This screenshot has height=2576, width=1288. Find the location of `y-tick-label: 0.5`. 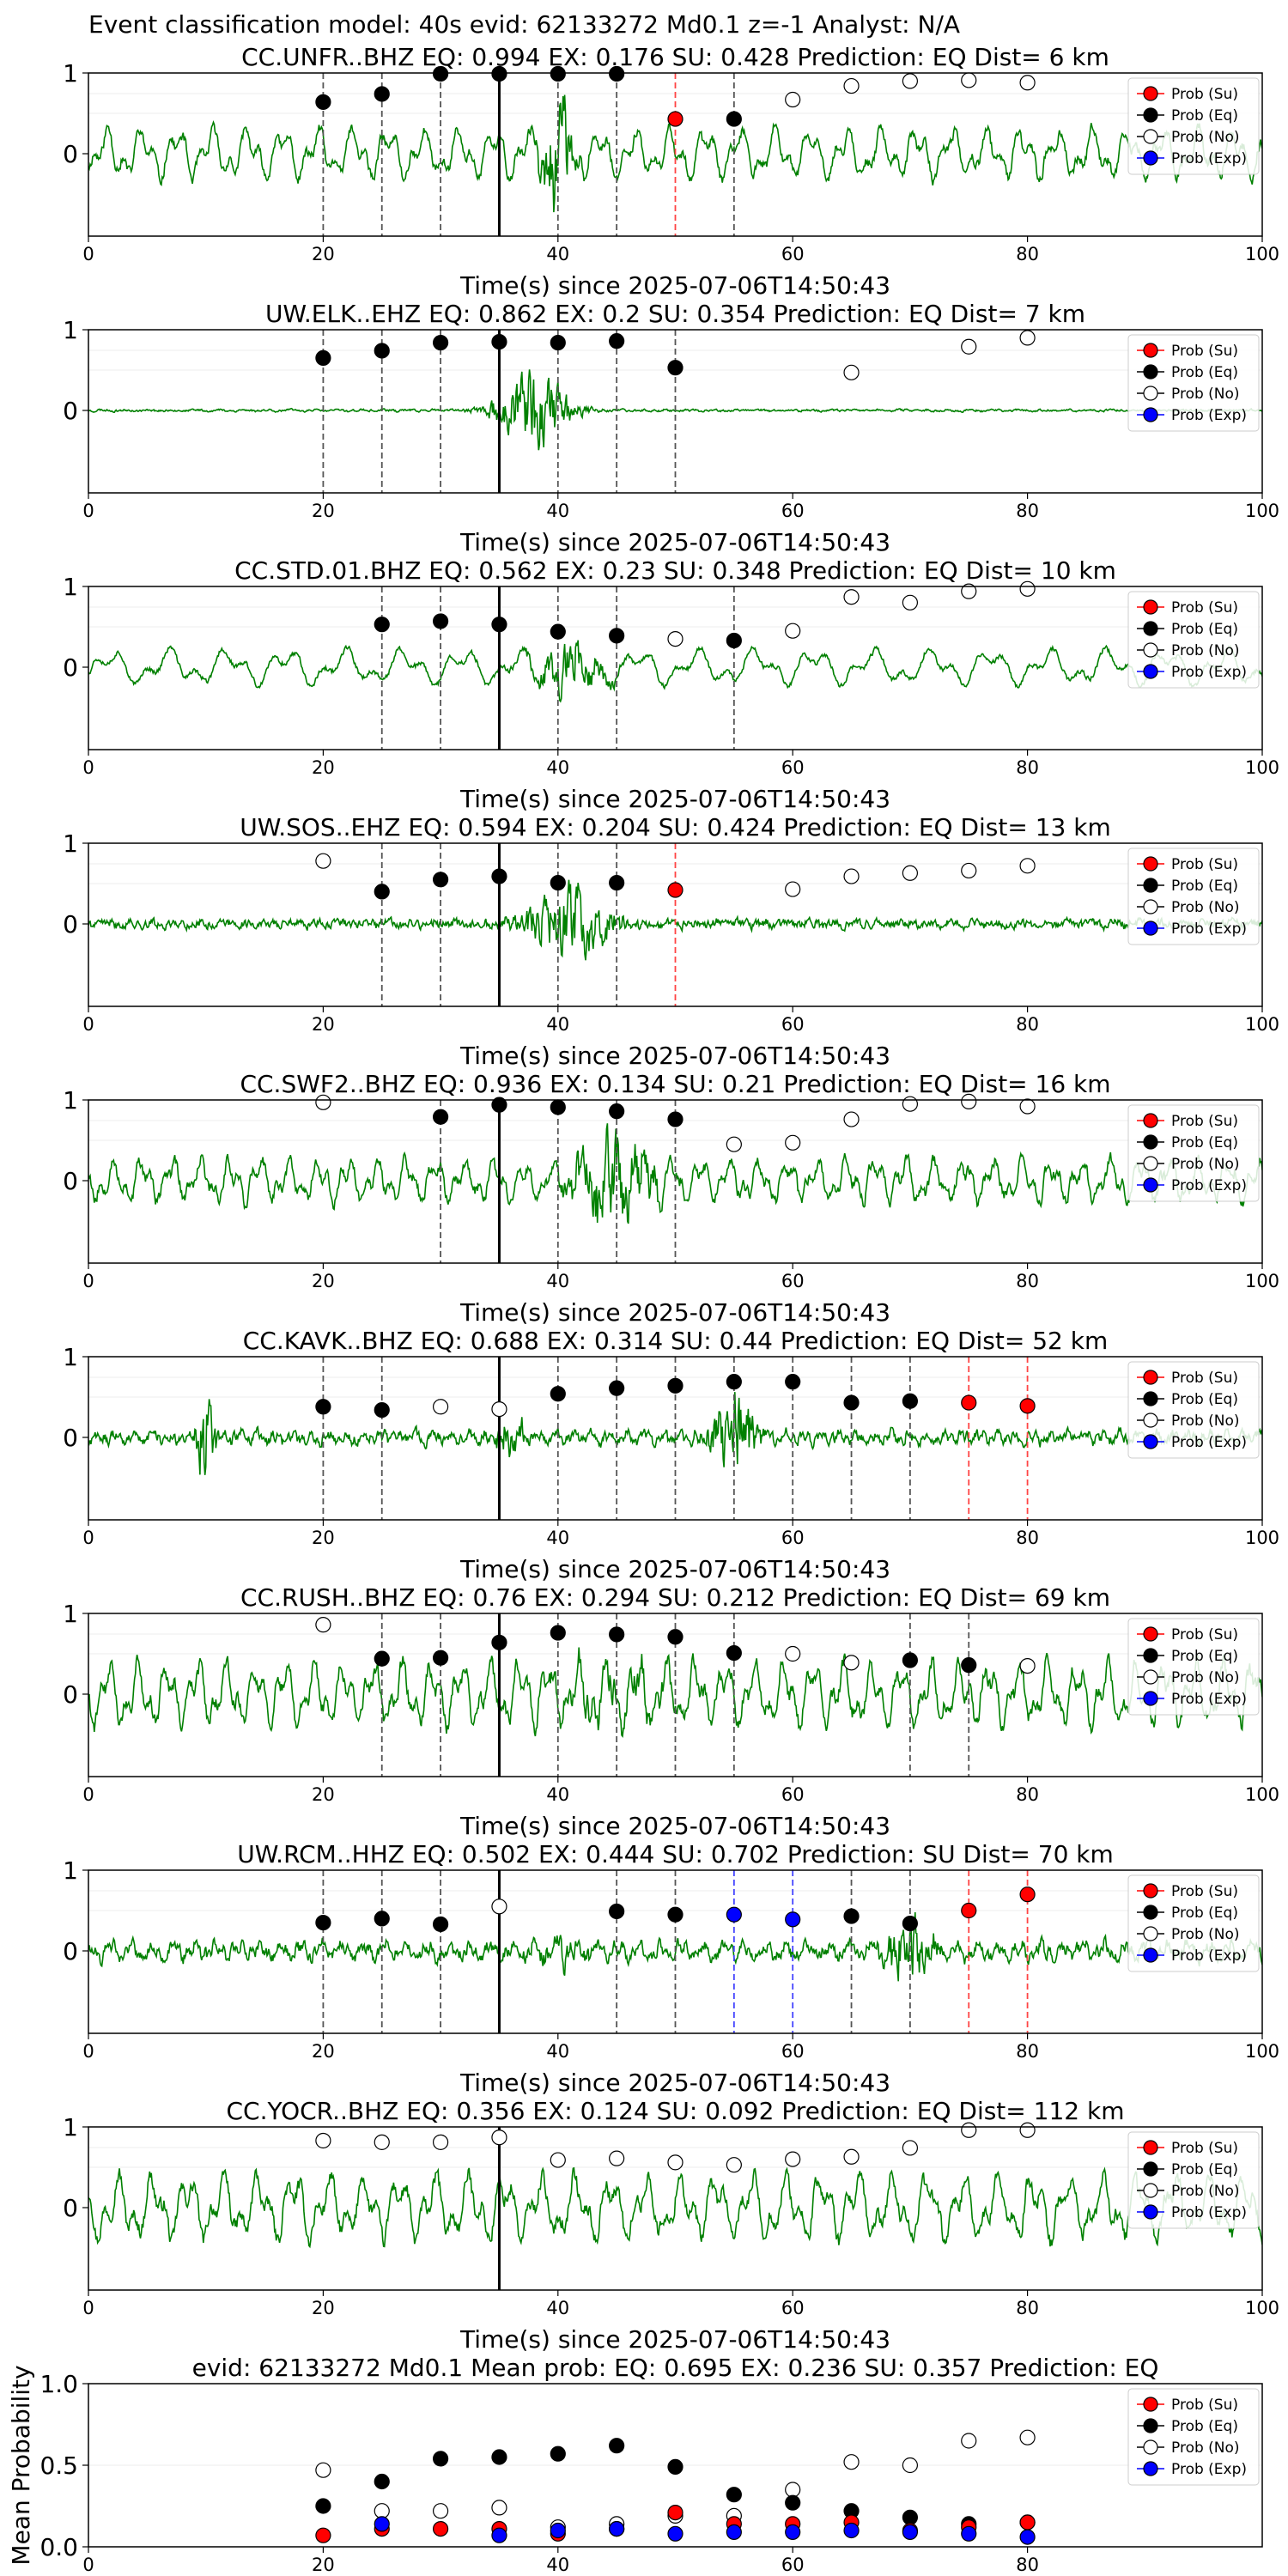

y-tick-label: 0.5 is located at coordinates (59, 2465).